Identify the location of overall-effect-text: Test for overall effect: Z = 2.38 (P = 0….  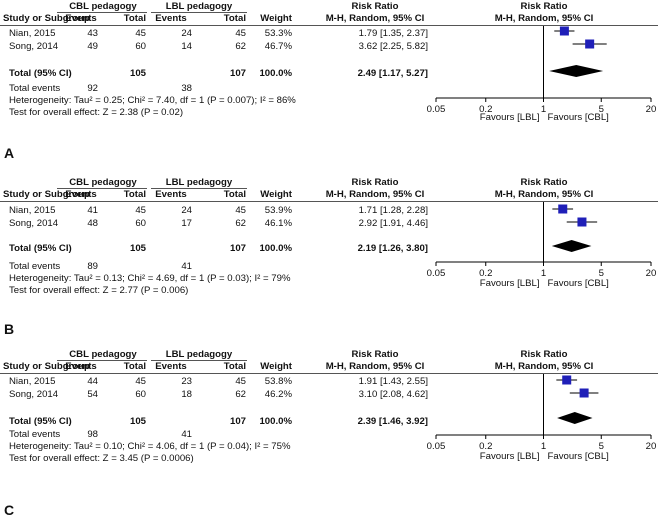
(96, 112).